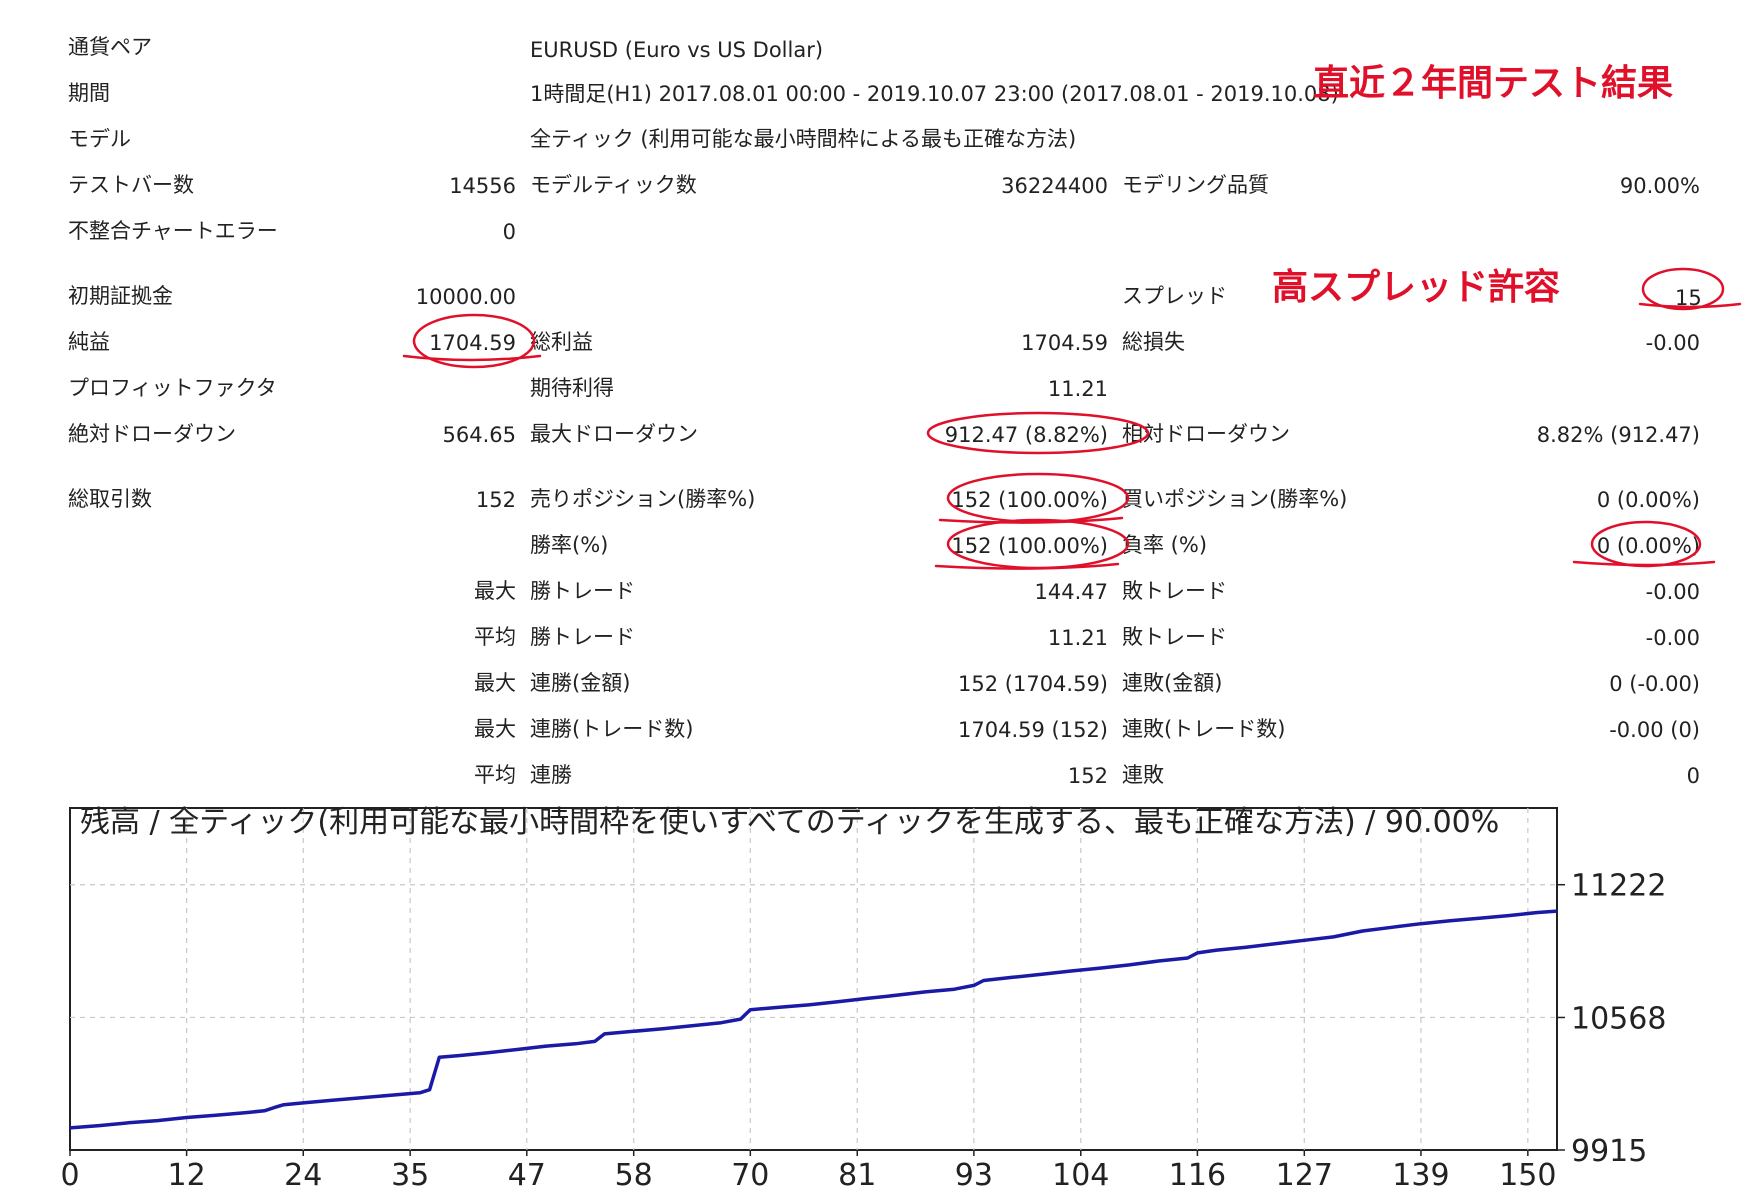  What do you see at coordinates (1172, 683) in the screenshot?
I see `max-consec-loss-amt-label: 連敗(金額)` at bounding box center [1172, 683].